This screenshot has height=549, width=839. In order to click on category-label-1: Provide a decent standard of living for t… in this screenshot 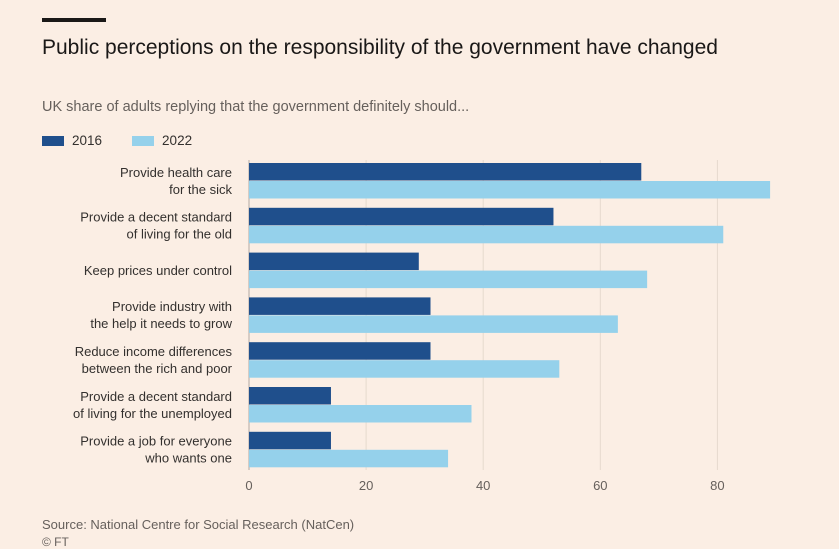, I will do `click(156, 226)`.